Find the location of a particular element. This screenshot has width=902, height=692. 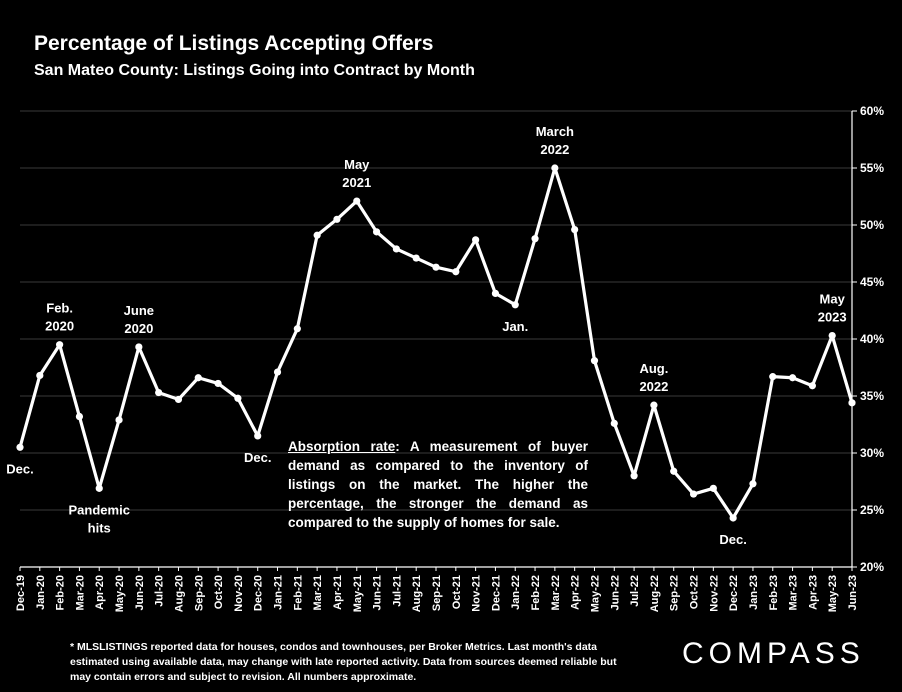

x-tick-label: Apr-21 is located at coordinates (338, 592).